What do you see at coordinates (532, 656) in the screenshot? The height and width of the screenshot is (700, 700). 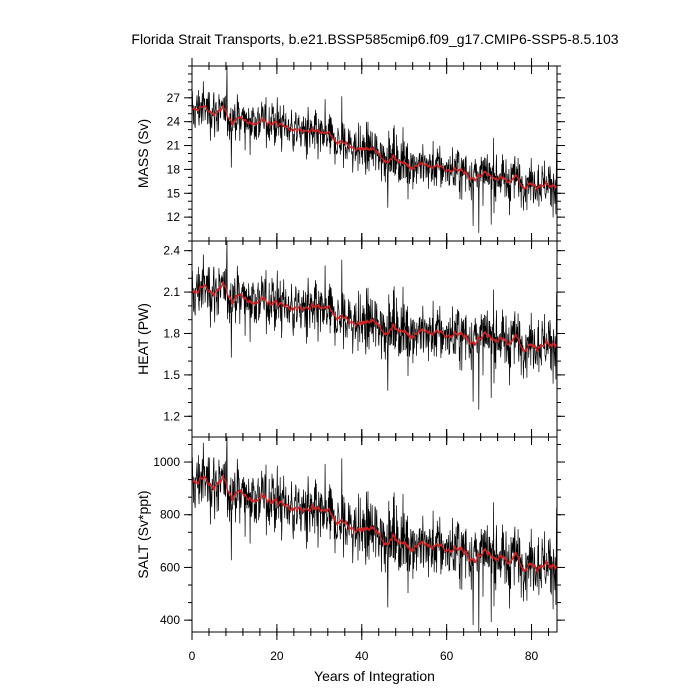 I see `x-tick-label: 80` at bounding box center [532, 656].